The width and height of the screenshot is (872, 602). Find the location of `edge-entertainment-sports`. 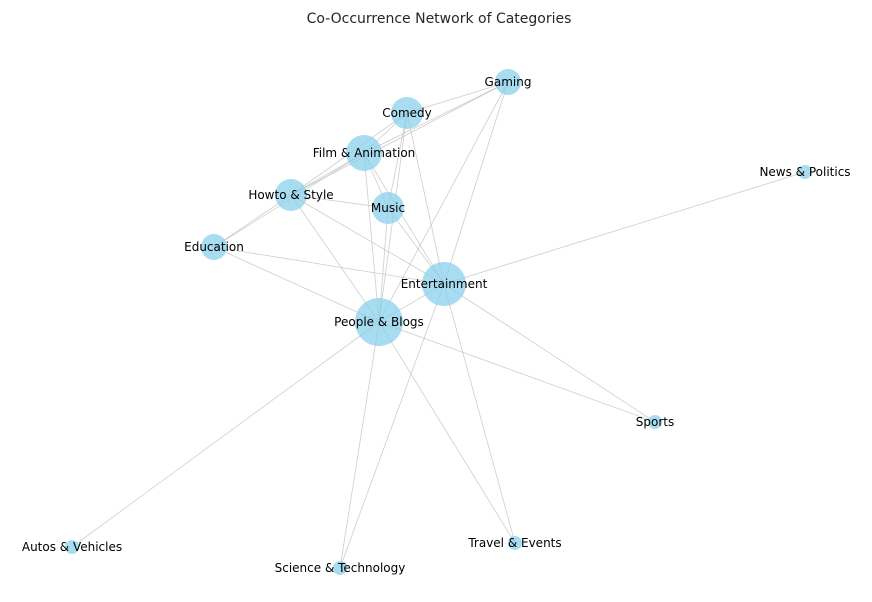

edge-entertainment-sports is located at coordinates (549, 353).